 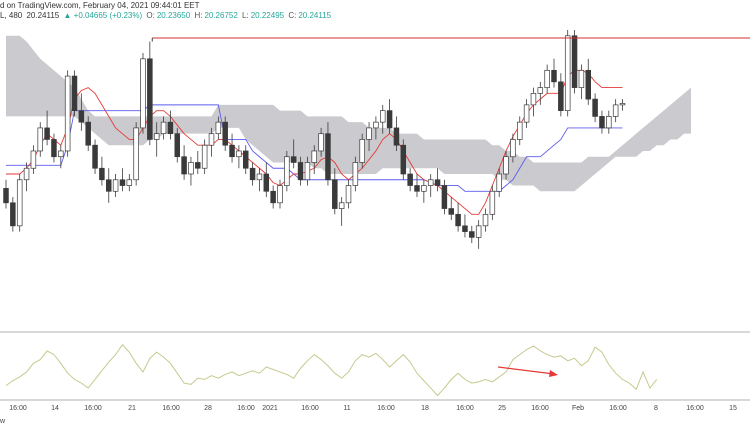 What do you see at coordinates (267, 15) in the screenshot?
I see `low-value: 20.22495` at bounding box center [267, 15].